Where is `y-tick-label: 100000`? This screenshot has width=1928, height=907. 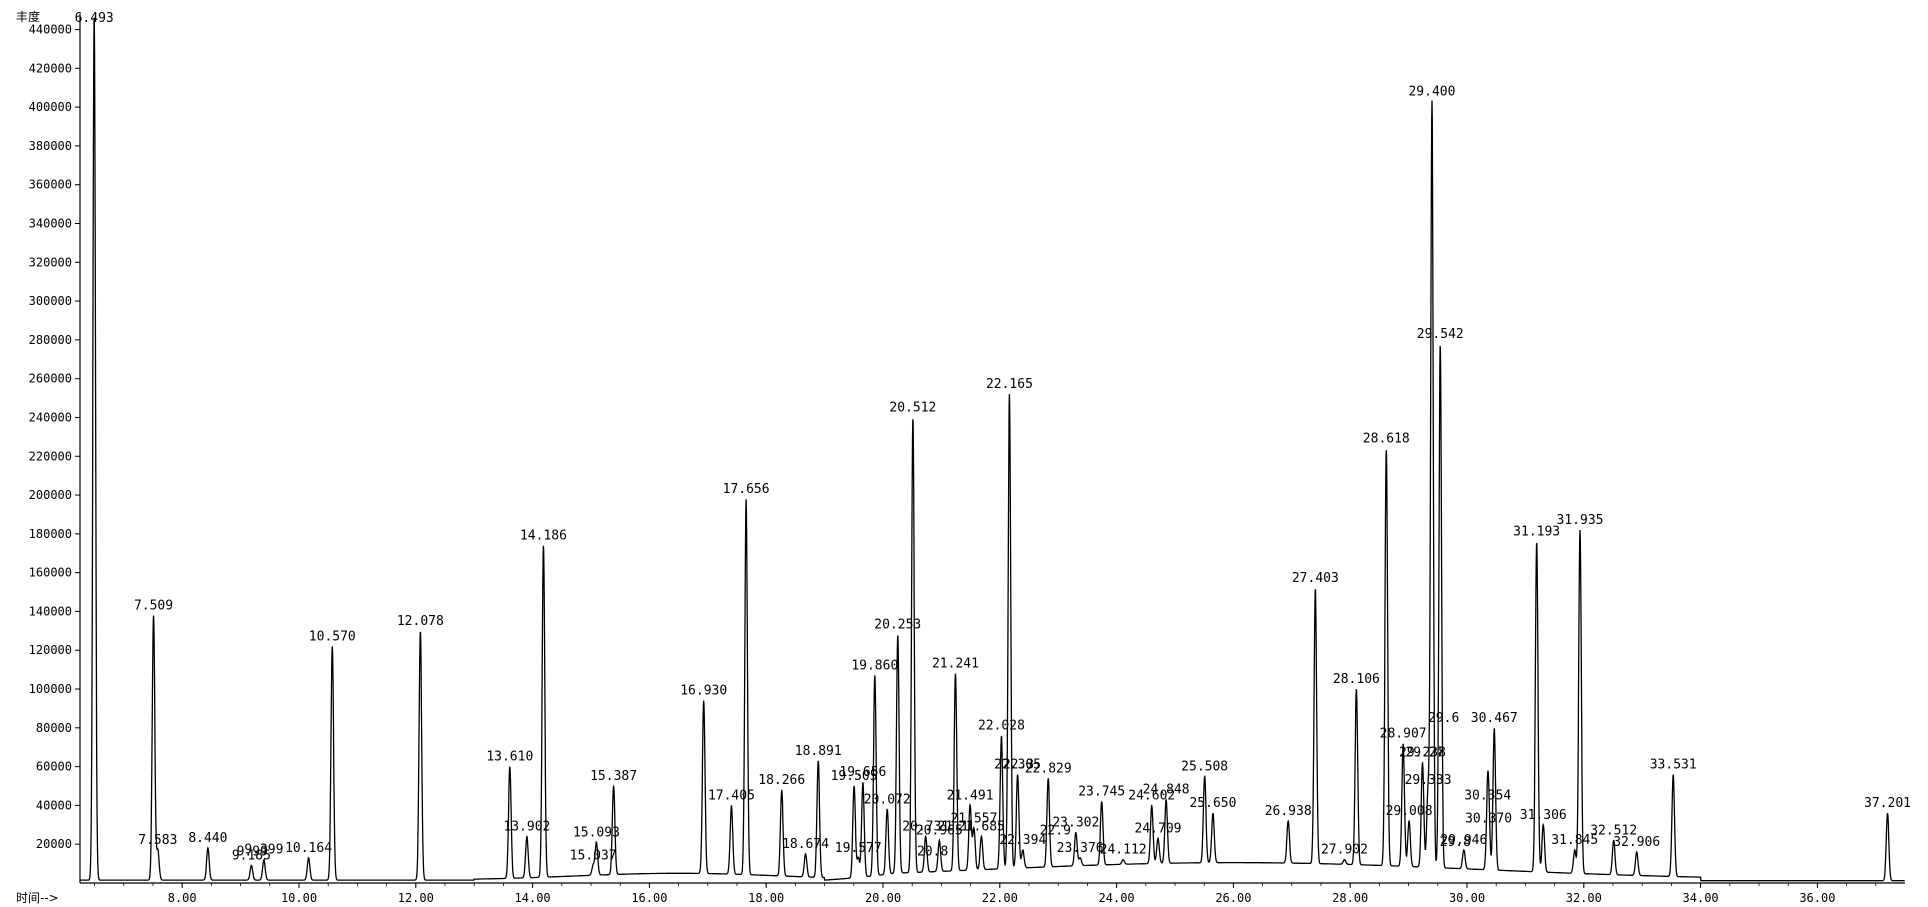
y-tick-label: 100000 is located at coordinates (50, 689).